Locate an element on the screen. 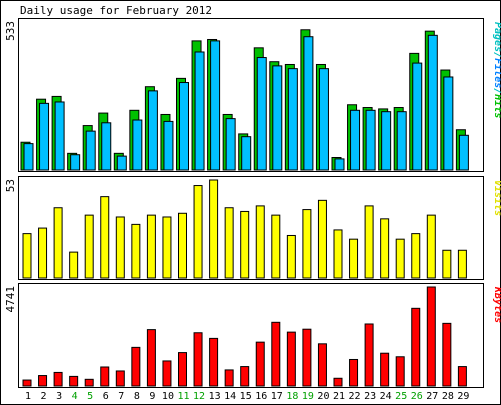  x-tick-label-15: 15 is located at coordinates (246, 396).